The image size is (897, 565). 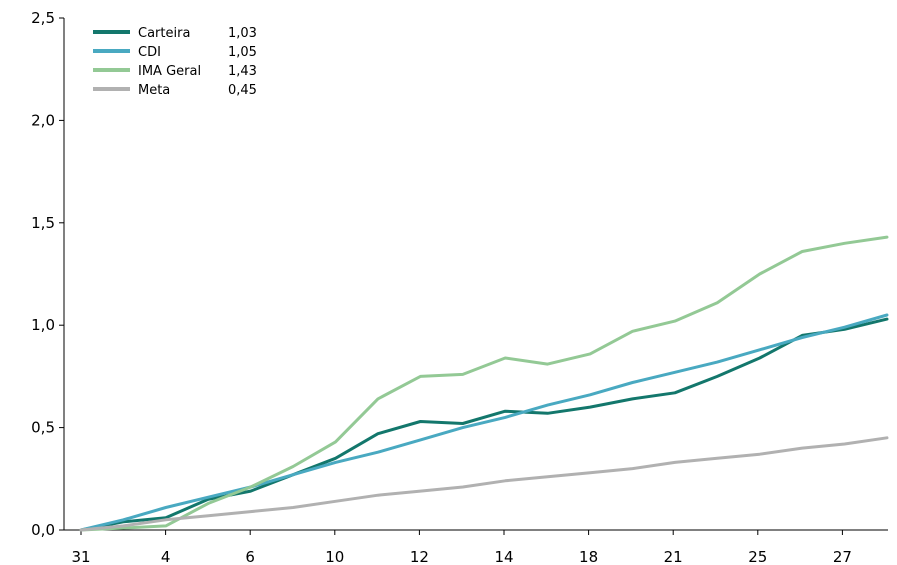 I want to click on y-tick-label: 0,5, so click(x=43, y=428).